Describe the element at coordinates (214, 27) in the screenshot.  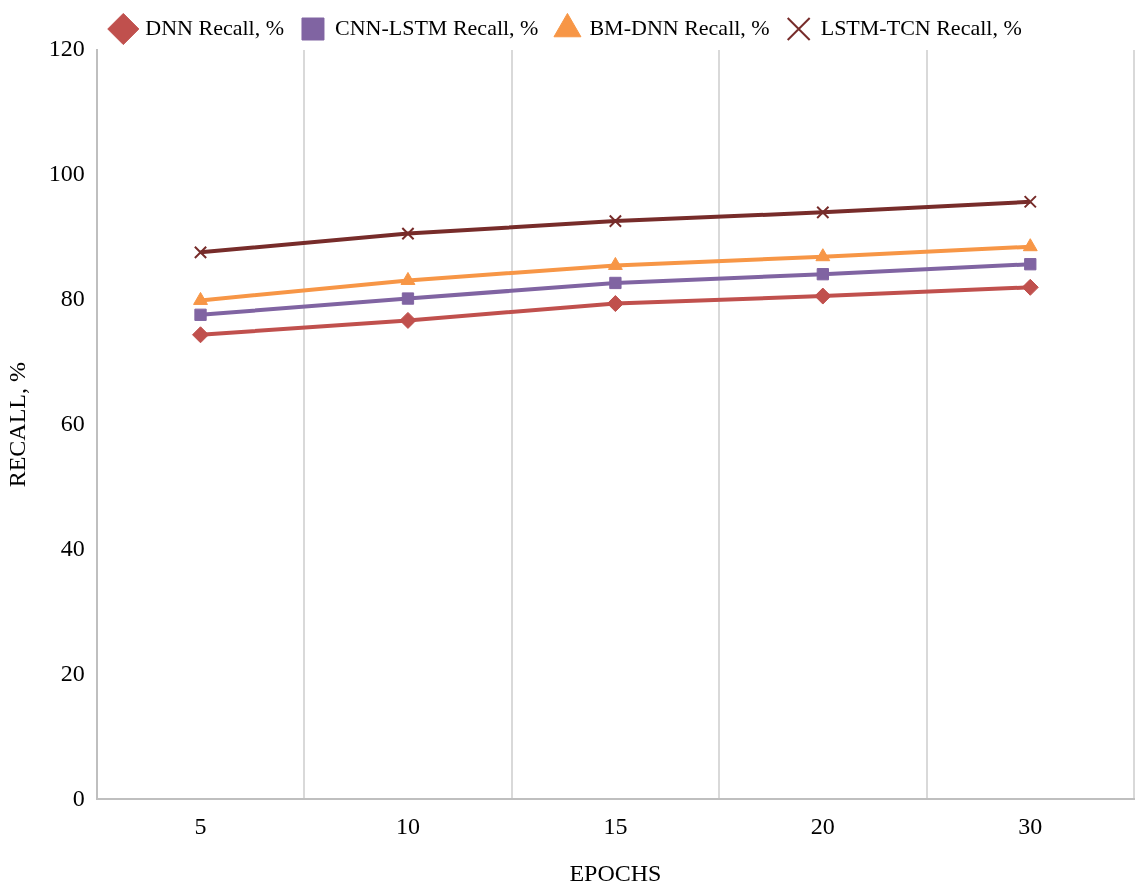
I see `legend-label: DNN Recall, %` at that location.